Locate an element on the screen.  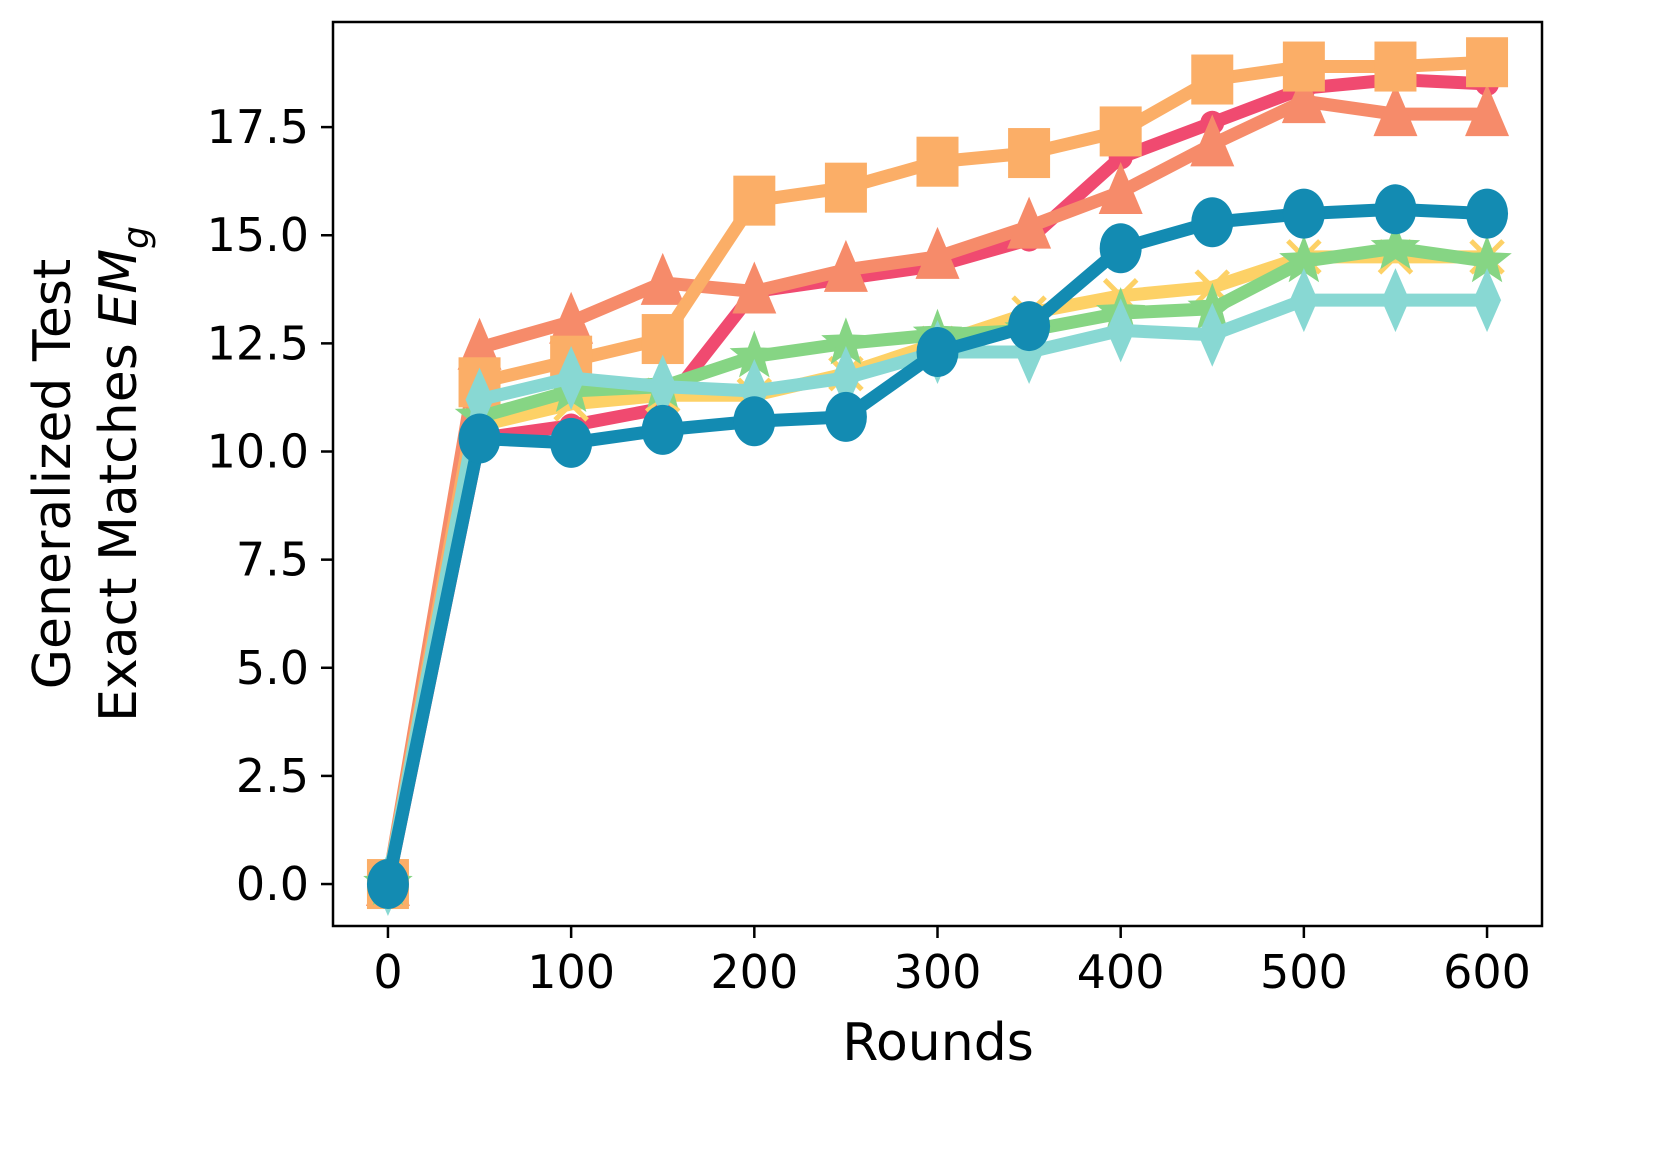
y-tick-label: 0.0 is located at coordinates (272, 884).